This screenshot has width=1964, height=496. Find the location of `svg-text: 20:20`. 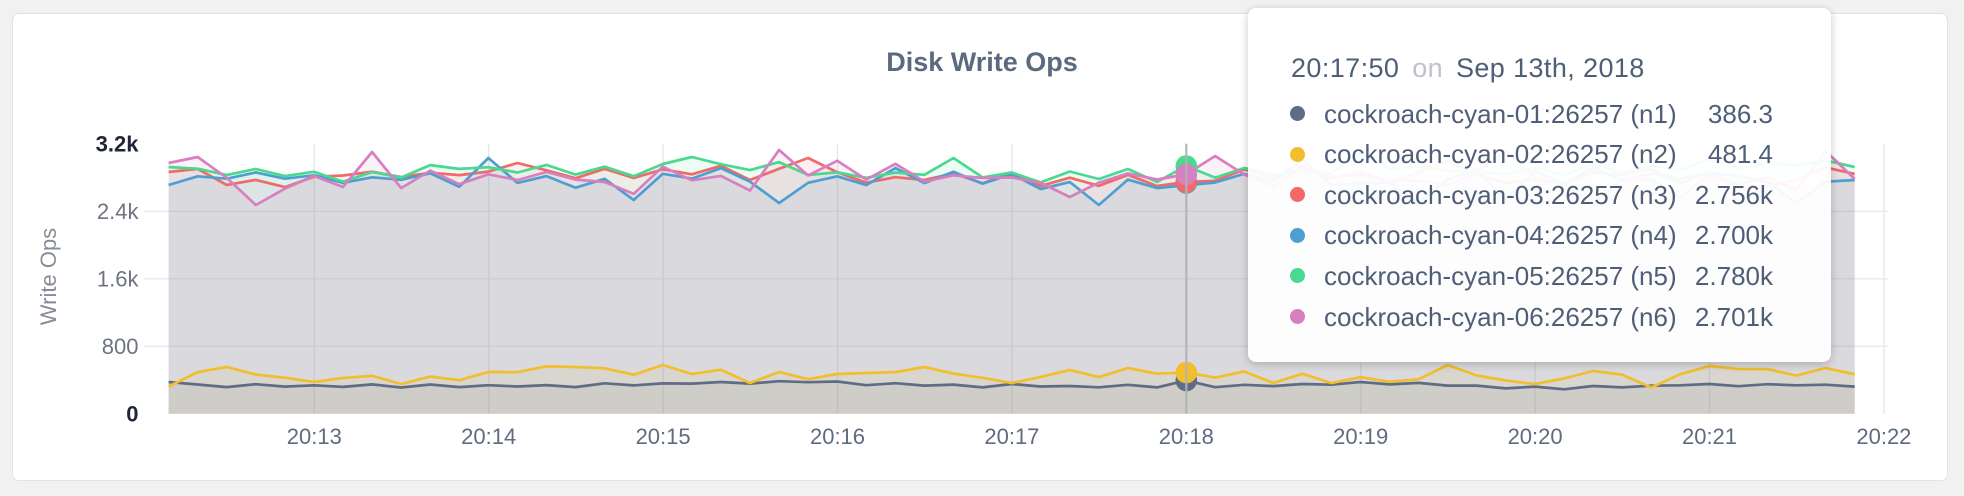

svg-text: 20:20 is located at coordinates (1535, 436).